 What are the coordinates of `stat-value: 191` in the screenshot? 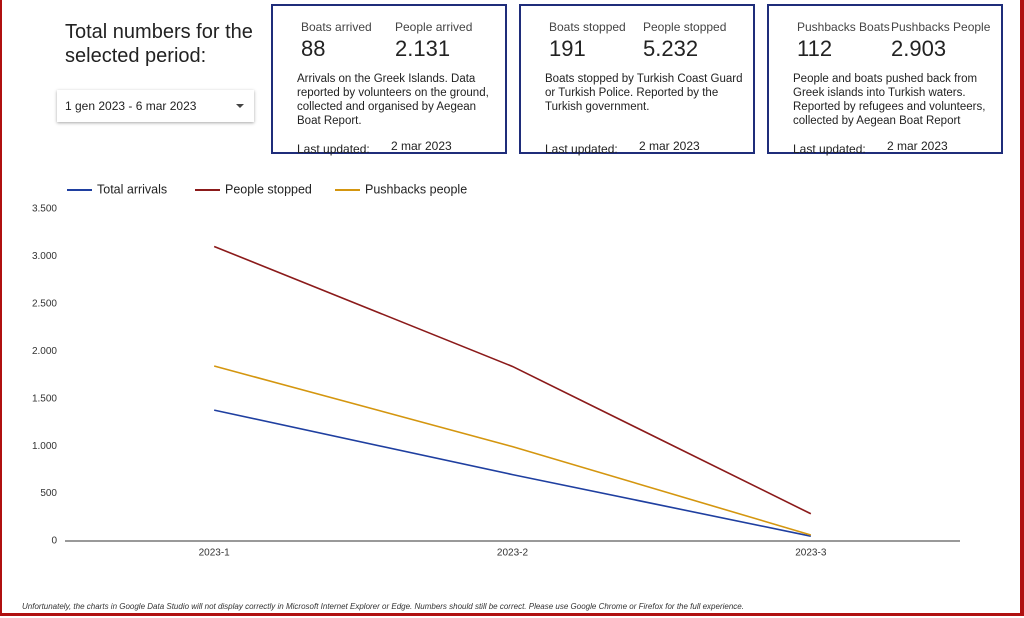 It's located at (567, 48).